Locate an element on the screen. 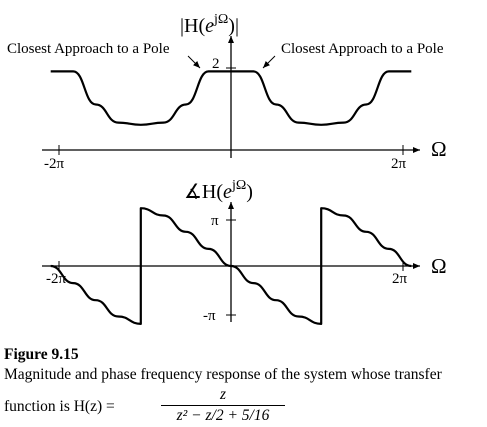 The image size is (487, 427). phase-x-axis-label: Ω is located at coordinates (439, 266).